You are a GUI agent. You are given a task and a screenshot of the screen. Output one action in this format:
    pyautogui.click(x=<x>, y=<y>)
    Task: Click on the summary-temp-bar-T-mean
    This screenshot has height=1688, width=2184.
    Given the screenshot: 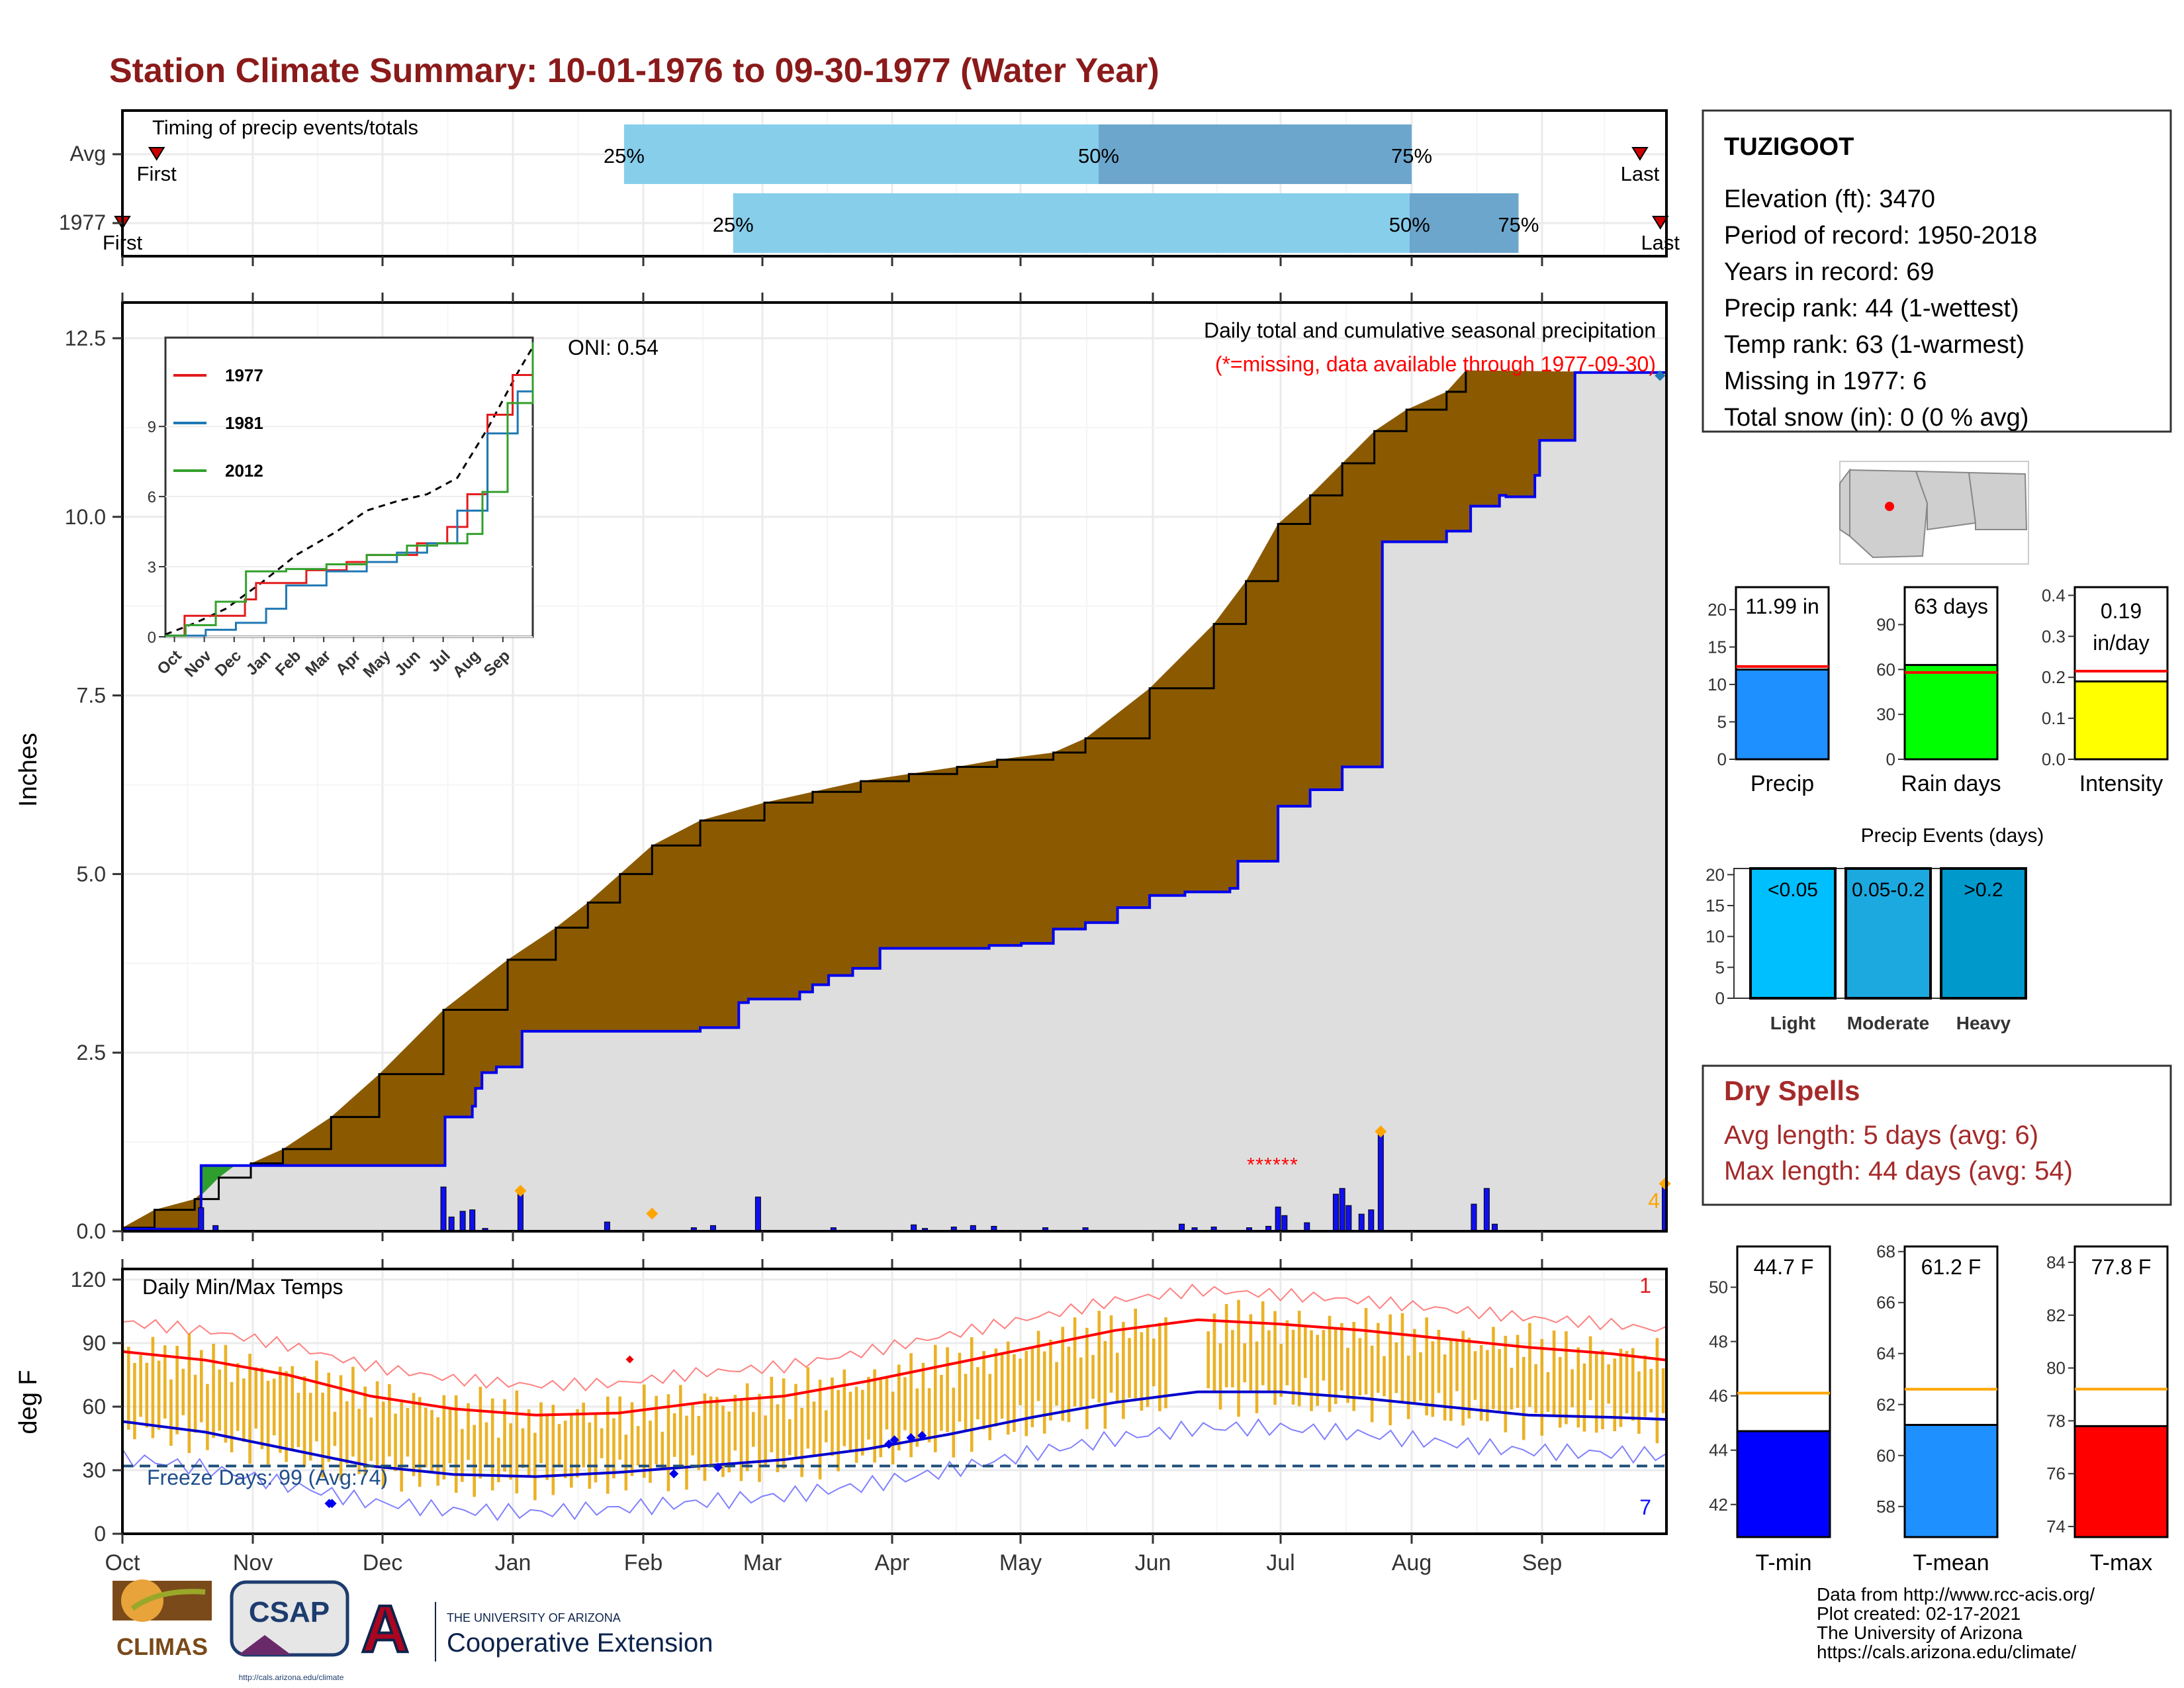 What is the action you would take?
    pyautogui.click(x=1951, y=1481)
    